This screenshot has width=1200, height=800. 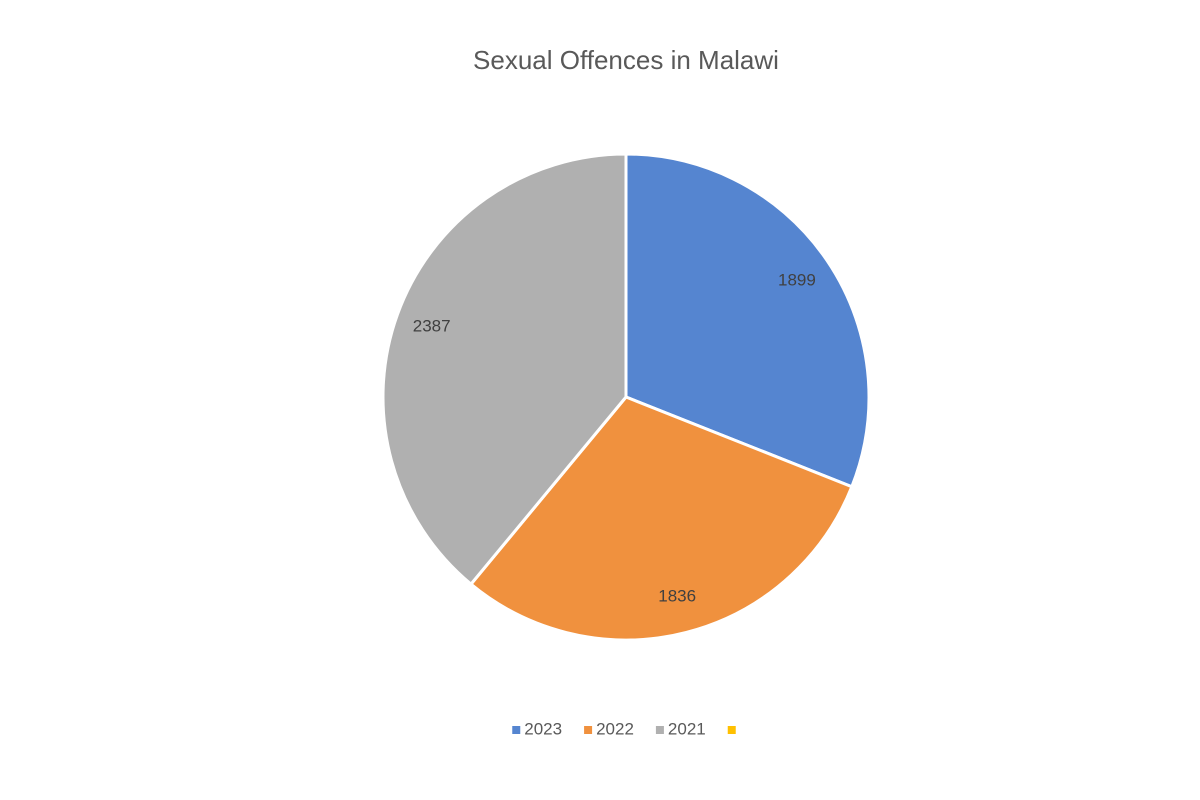 What do you see at coordinates (615, 728) in the screenshot?
I see `legend-label: 2022` at bounding box center [615, 728].